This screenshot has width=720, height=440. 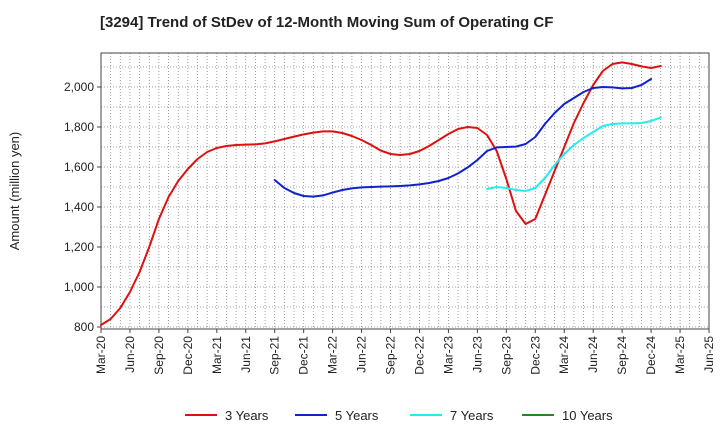 I want to click on y-axis: 800 1,000 1,200 1,400 1,600 1,800 2,000, so click(x=82, y=207).